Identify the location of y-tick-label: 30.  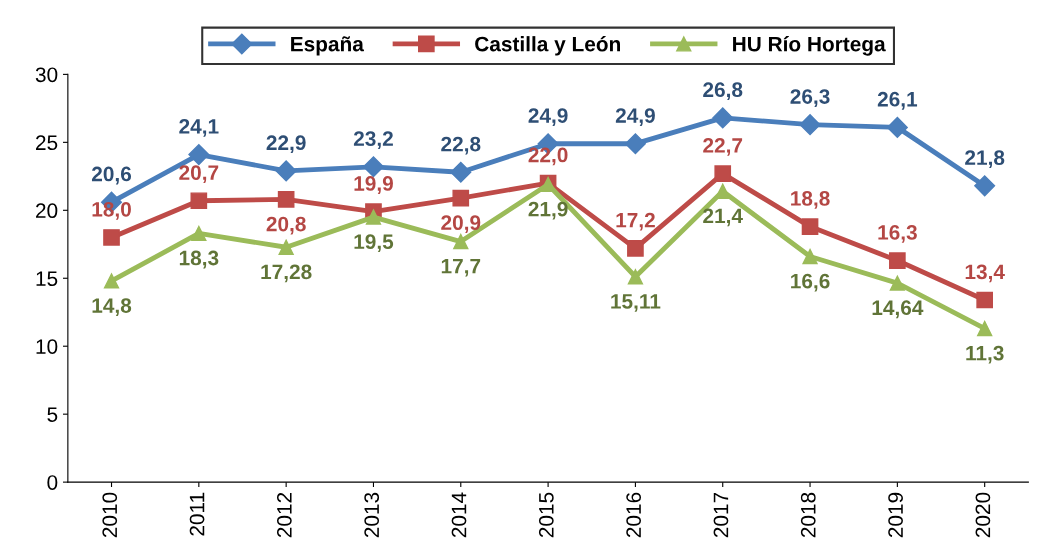
(46, 75).